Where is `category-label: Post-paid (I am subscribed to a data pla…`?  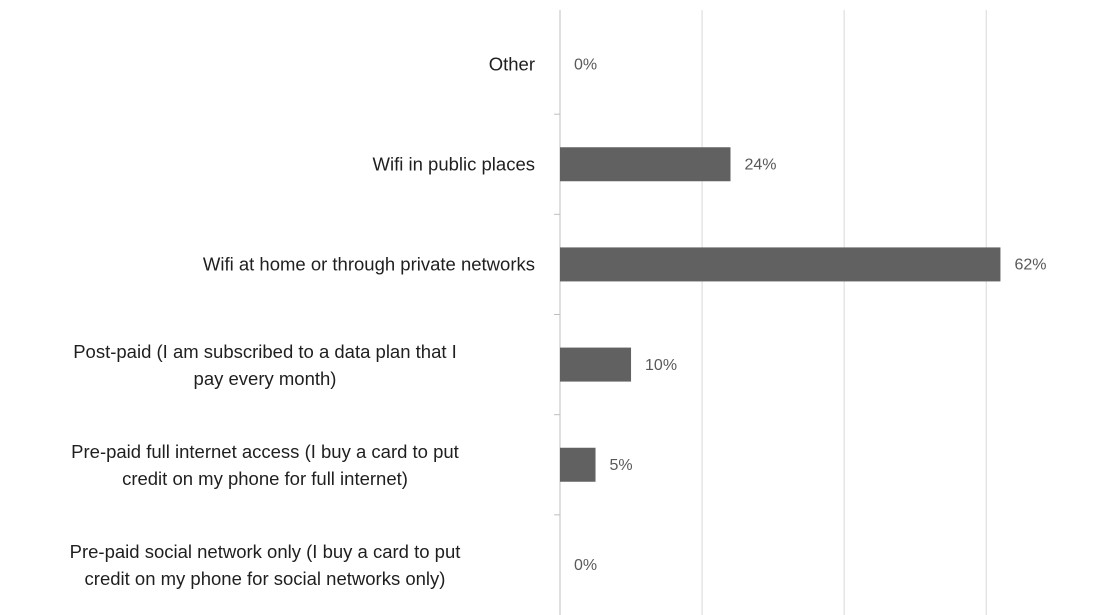 category-label: Post-paid (I am subscribed to a data pla… is located at coordinates (265, 364).